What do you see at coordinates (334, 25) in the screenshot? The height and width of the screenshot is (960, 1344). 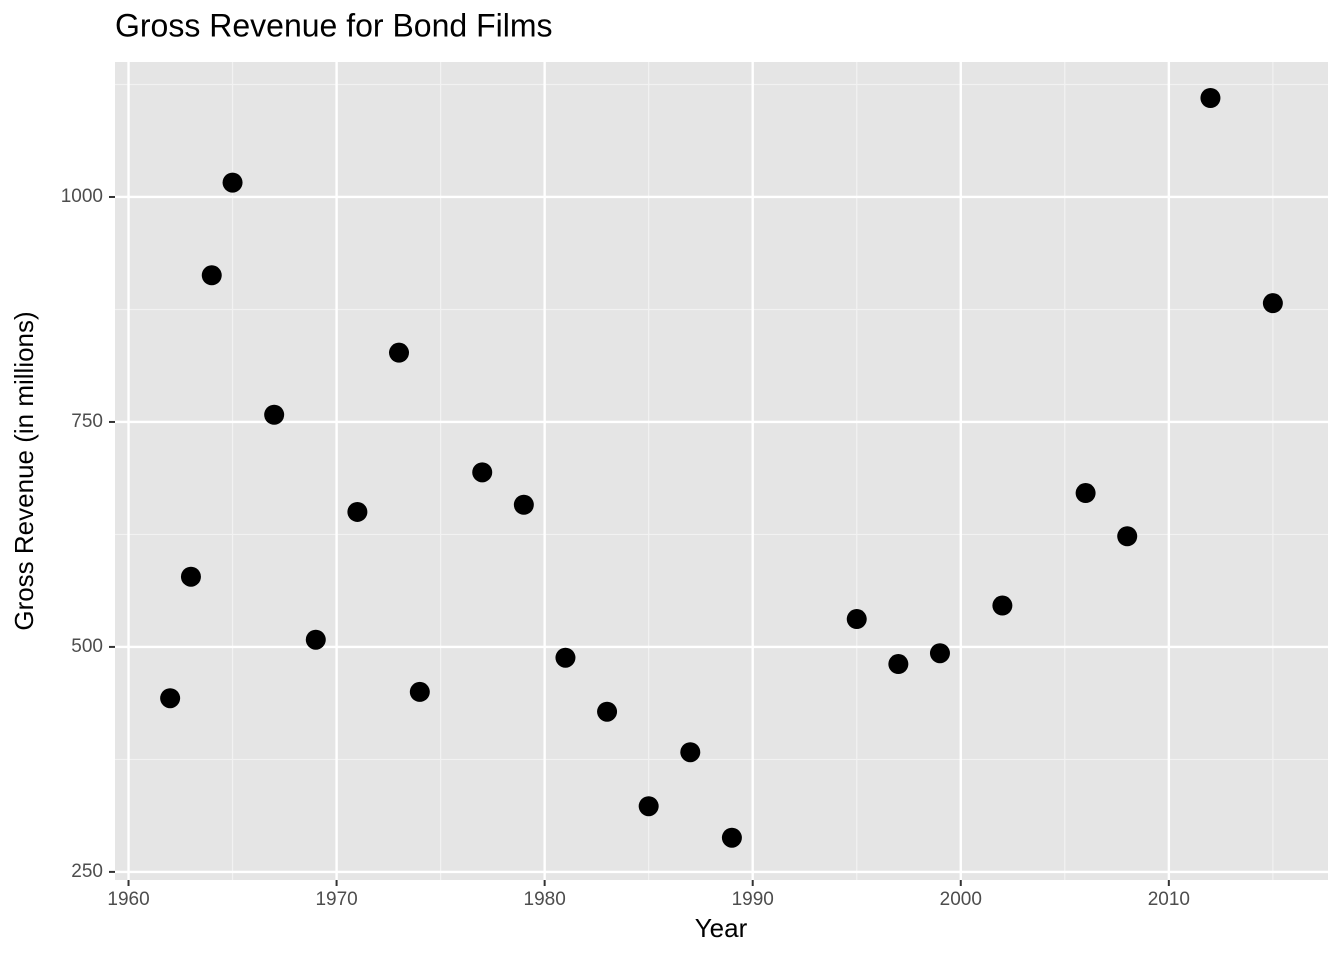 I see `chart-title: Gross Revenue for Bond Films` at bounding box center [334, 25].